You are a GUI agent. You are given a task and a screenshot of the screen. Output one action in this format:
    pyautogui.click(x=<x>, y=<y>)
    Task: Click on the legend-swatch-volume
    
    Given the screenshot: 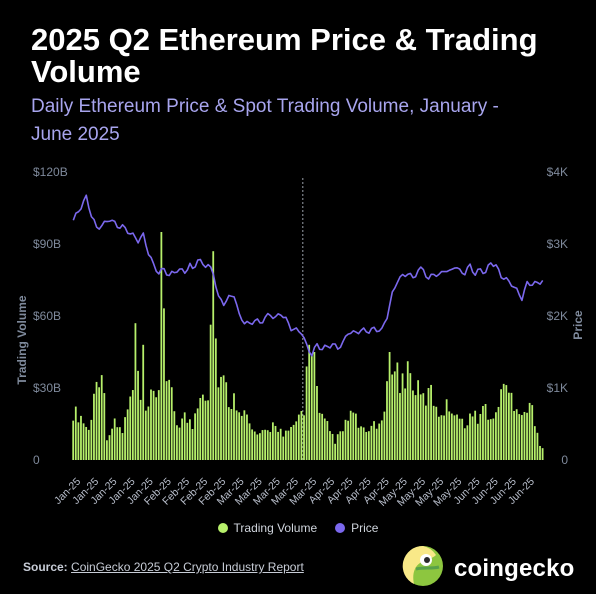 What is the action you would take?
    pyautogui.click(x=222, y=528)
    